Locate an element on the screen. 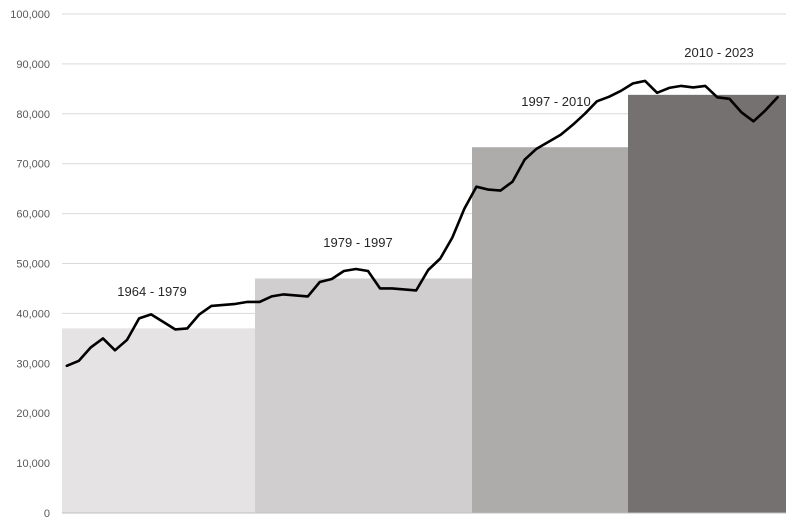  period-label: 1997 - 2010 is located at coordinates (555, 101).